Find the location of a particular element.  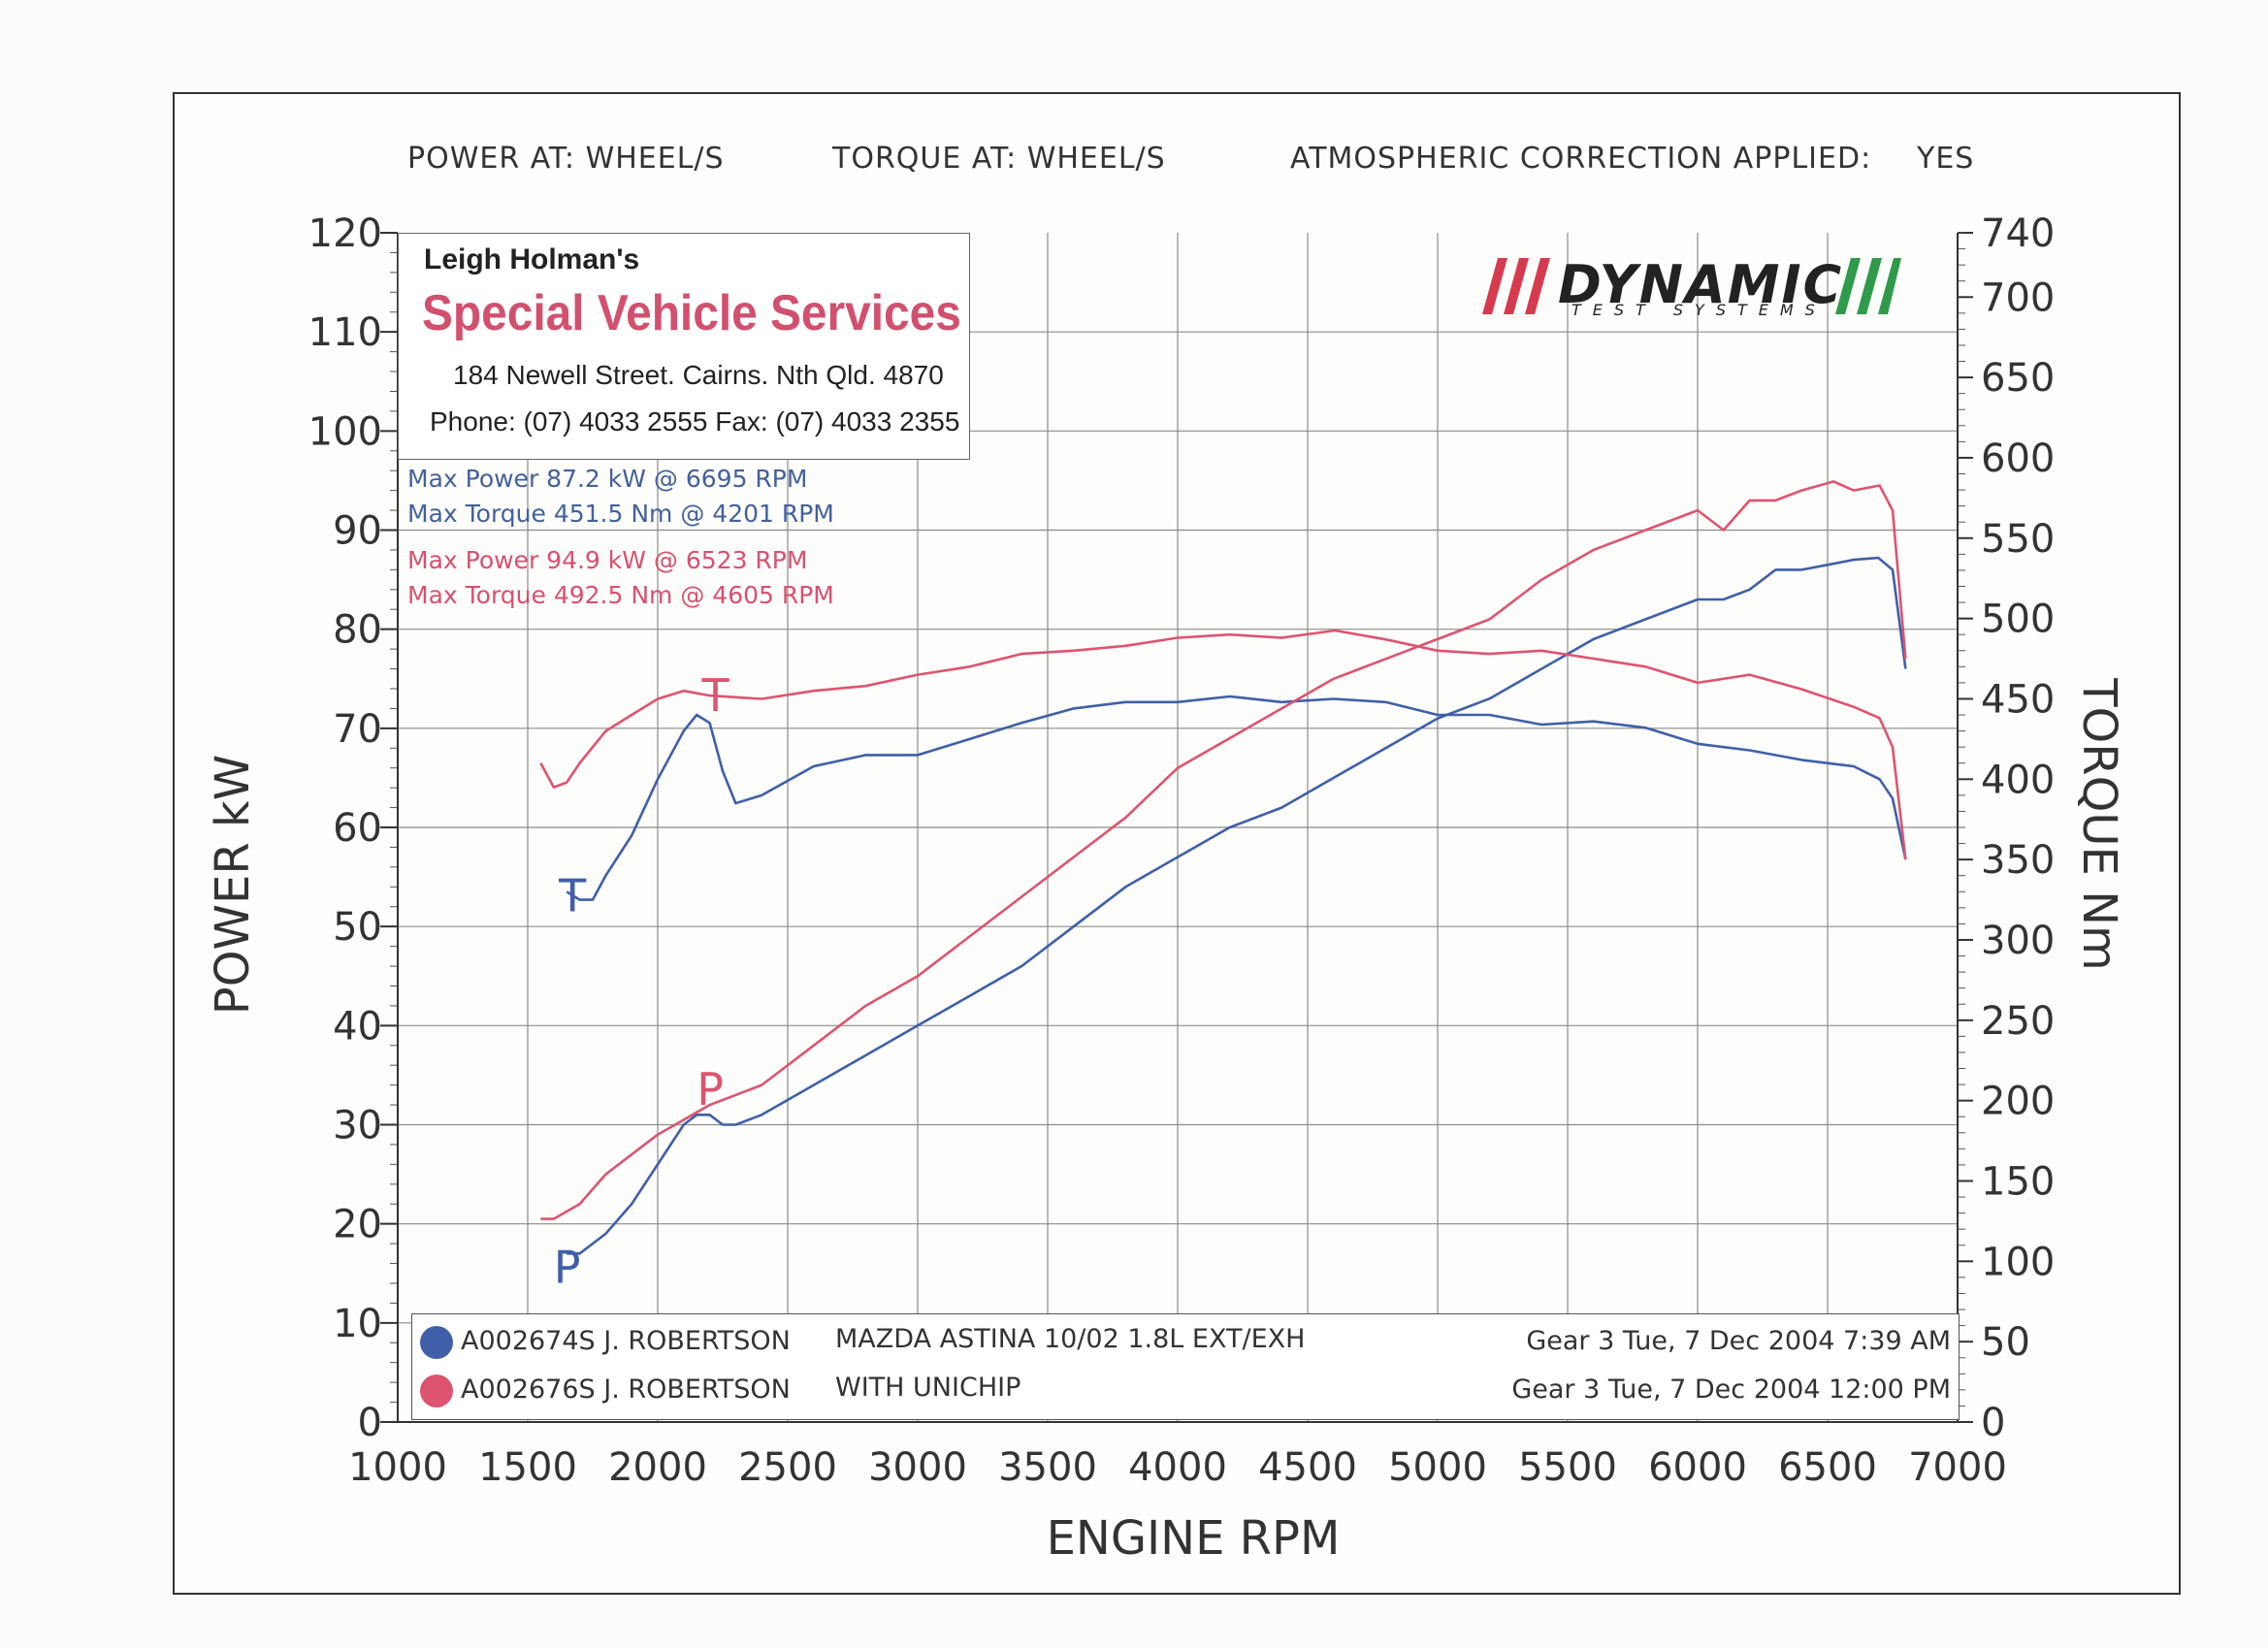

blue-max-torque: Max Torque 451.5 Nm @ 4201 RPM is located at coordinates (620, 514).